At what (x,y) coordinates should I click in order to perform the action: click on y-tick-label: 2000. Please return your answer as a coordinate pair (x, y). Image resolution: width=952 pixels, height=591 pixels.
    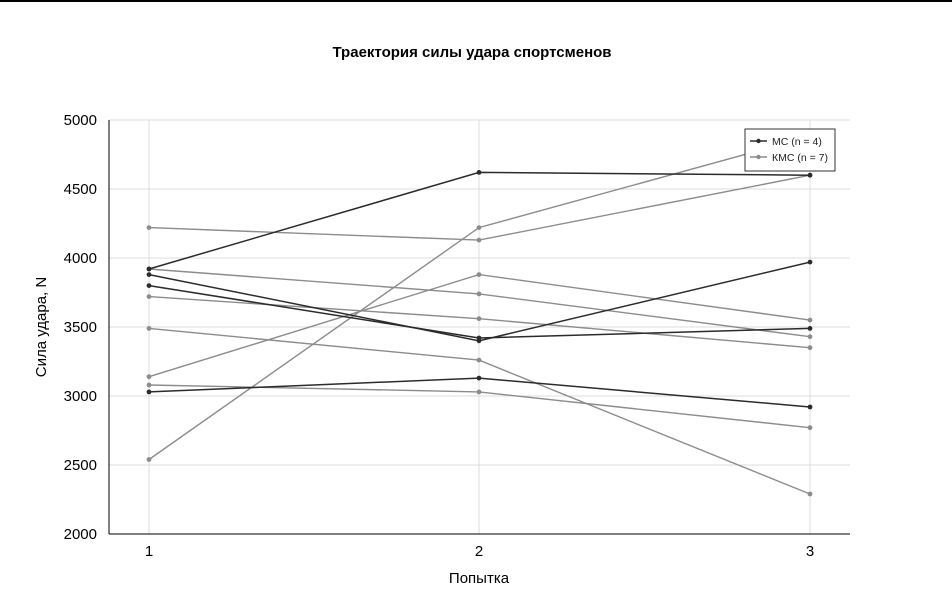
    Looking at the image, I should click on (80, 534).